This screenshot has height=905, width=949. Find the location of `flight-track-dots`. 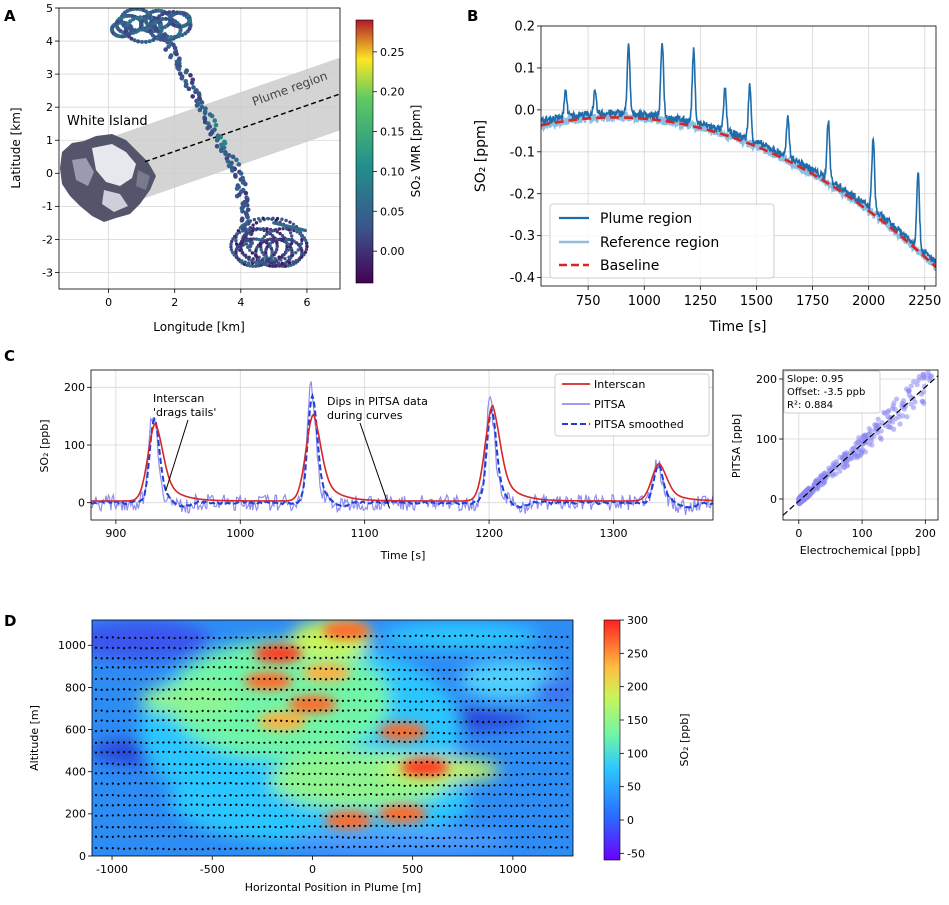

flight-track-dots is located at coordinates (331, 742).